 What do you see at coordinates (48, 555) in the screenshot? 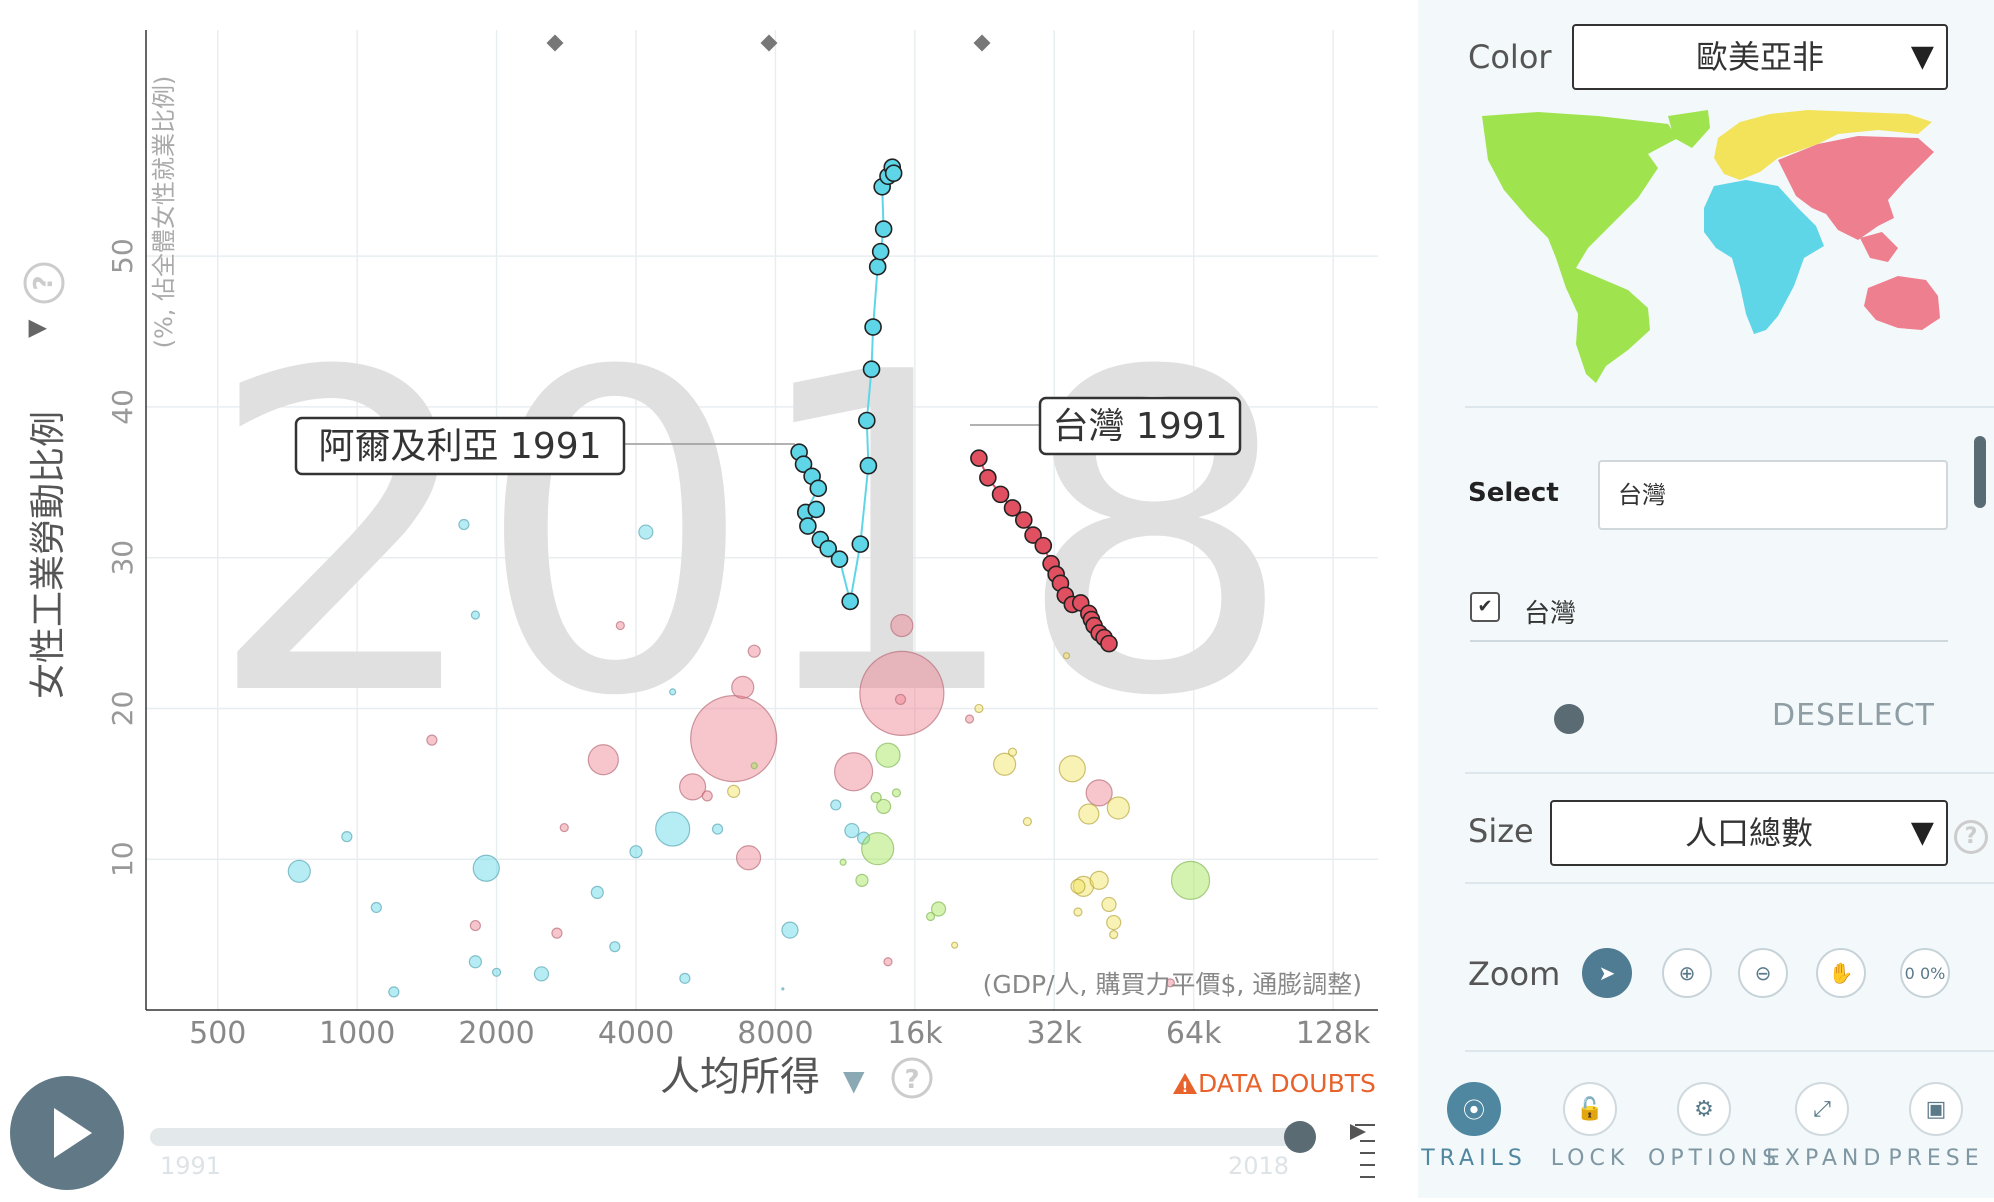
I see `y-axis-title: 女性工業勞動比例` at bounding box center [48, 555].